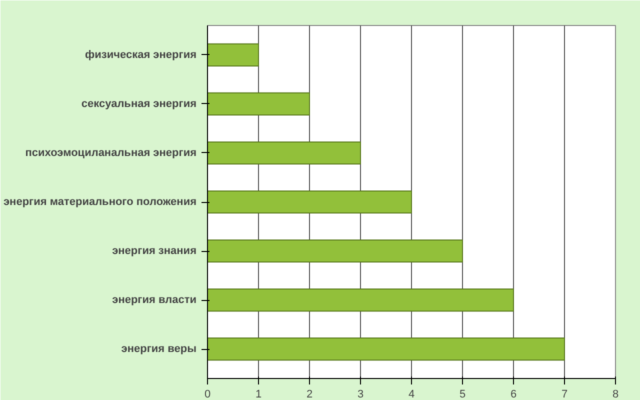  I want to click on y-tick-label: энергия материального положения, so click(99, 202).